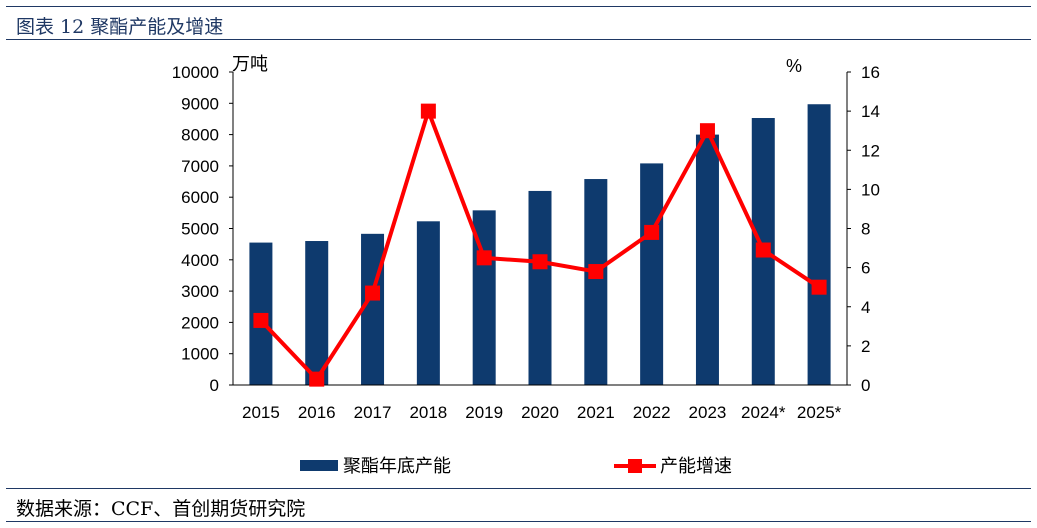  What do you see at coordinates (708, 412) in the screenshot?
I see `x-tick-label: 2023` at bounding box center [708, 412].